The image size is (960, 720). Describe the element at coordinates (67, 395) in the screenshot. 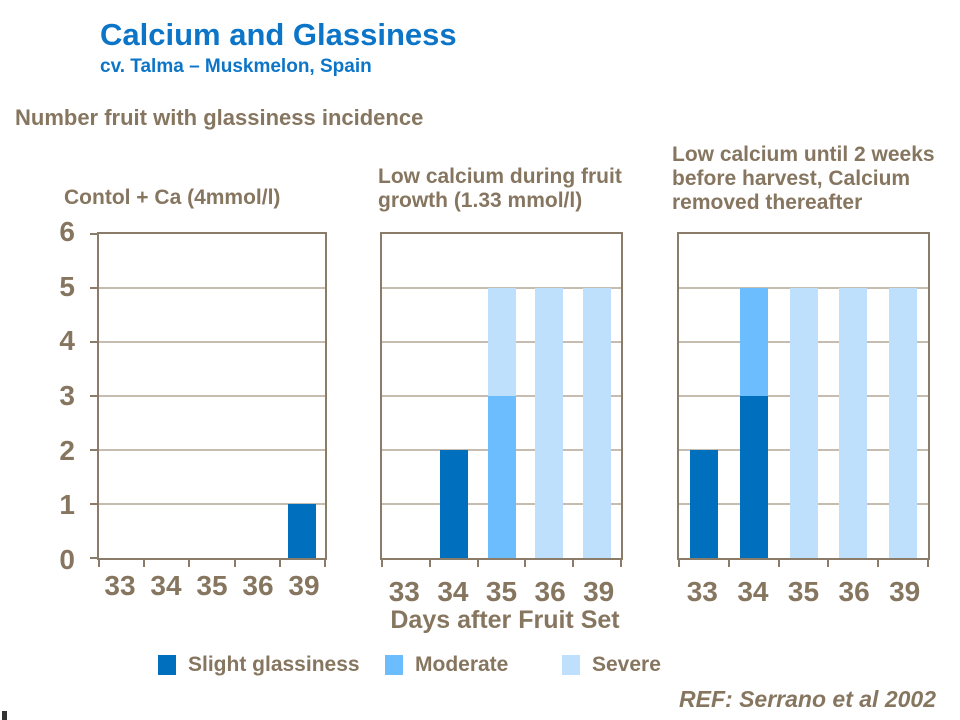

I see `y-tick-label-3: 3` at that location.